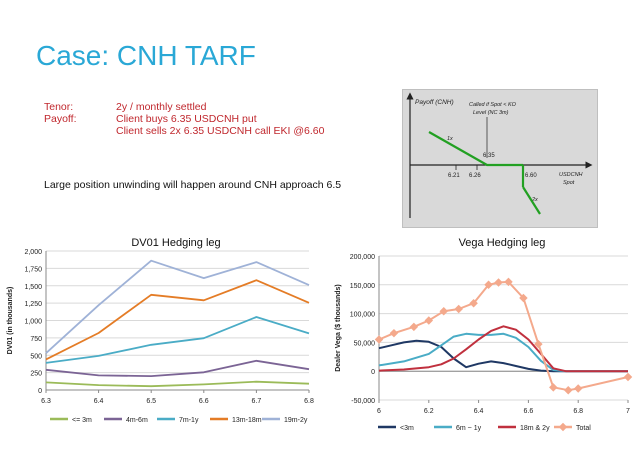  Describe the element at coordinates (10, 321) in the screenshot. I see `dv01-y-axis-label: DV01 (in thousands)` at that location.